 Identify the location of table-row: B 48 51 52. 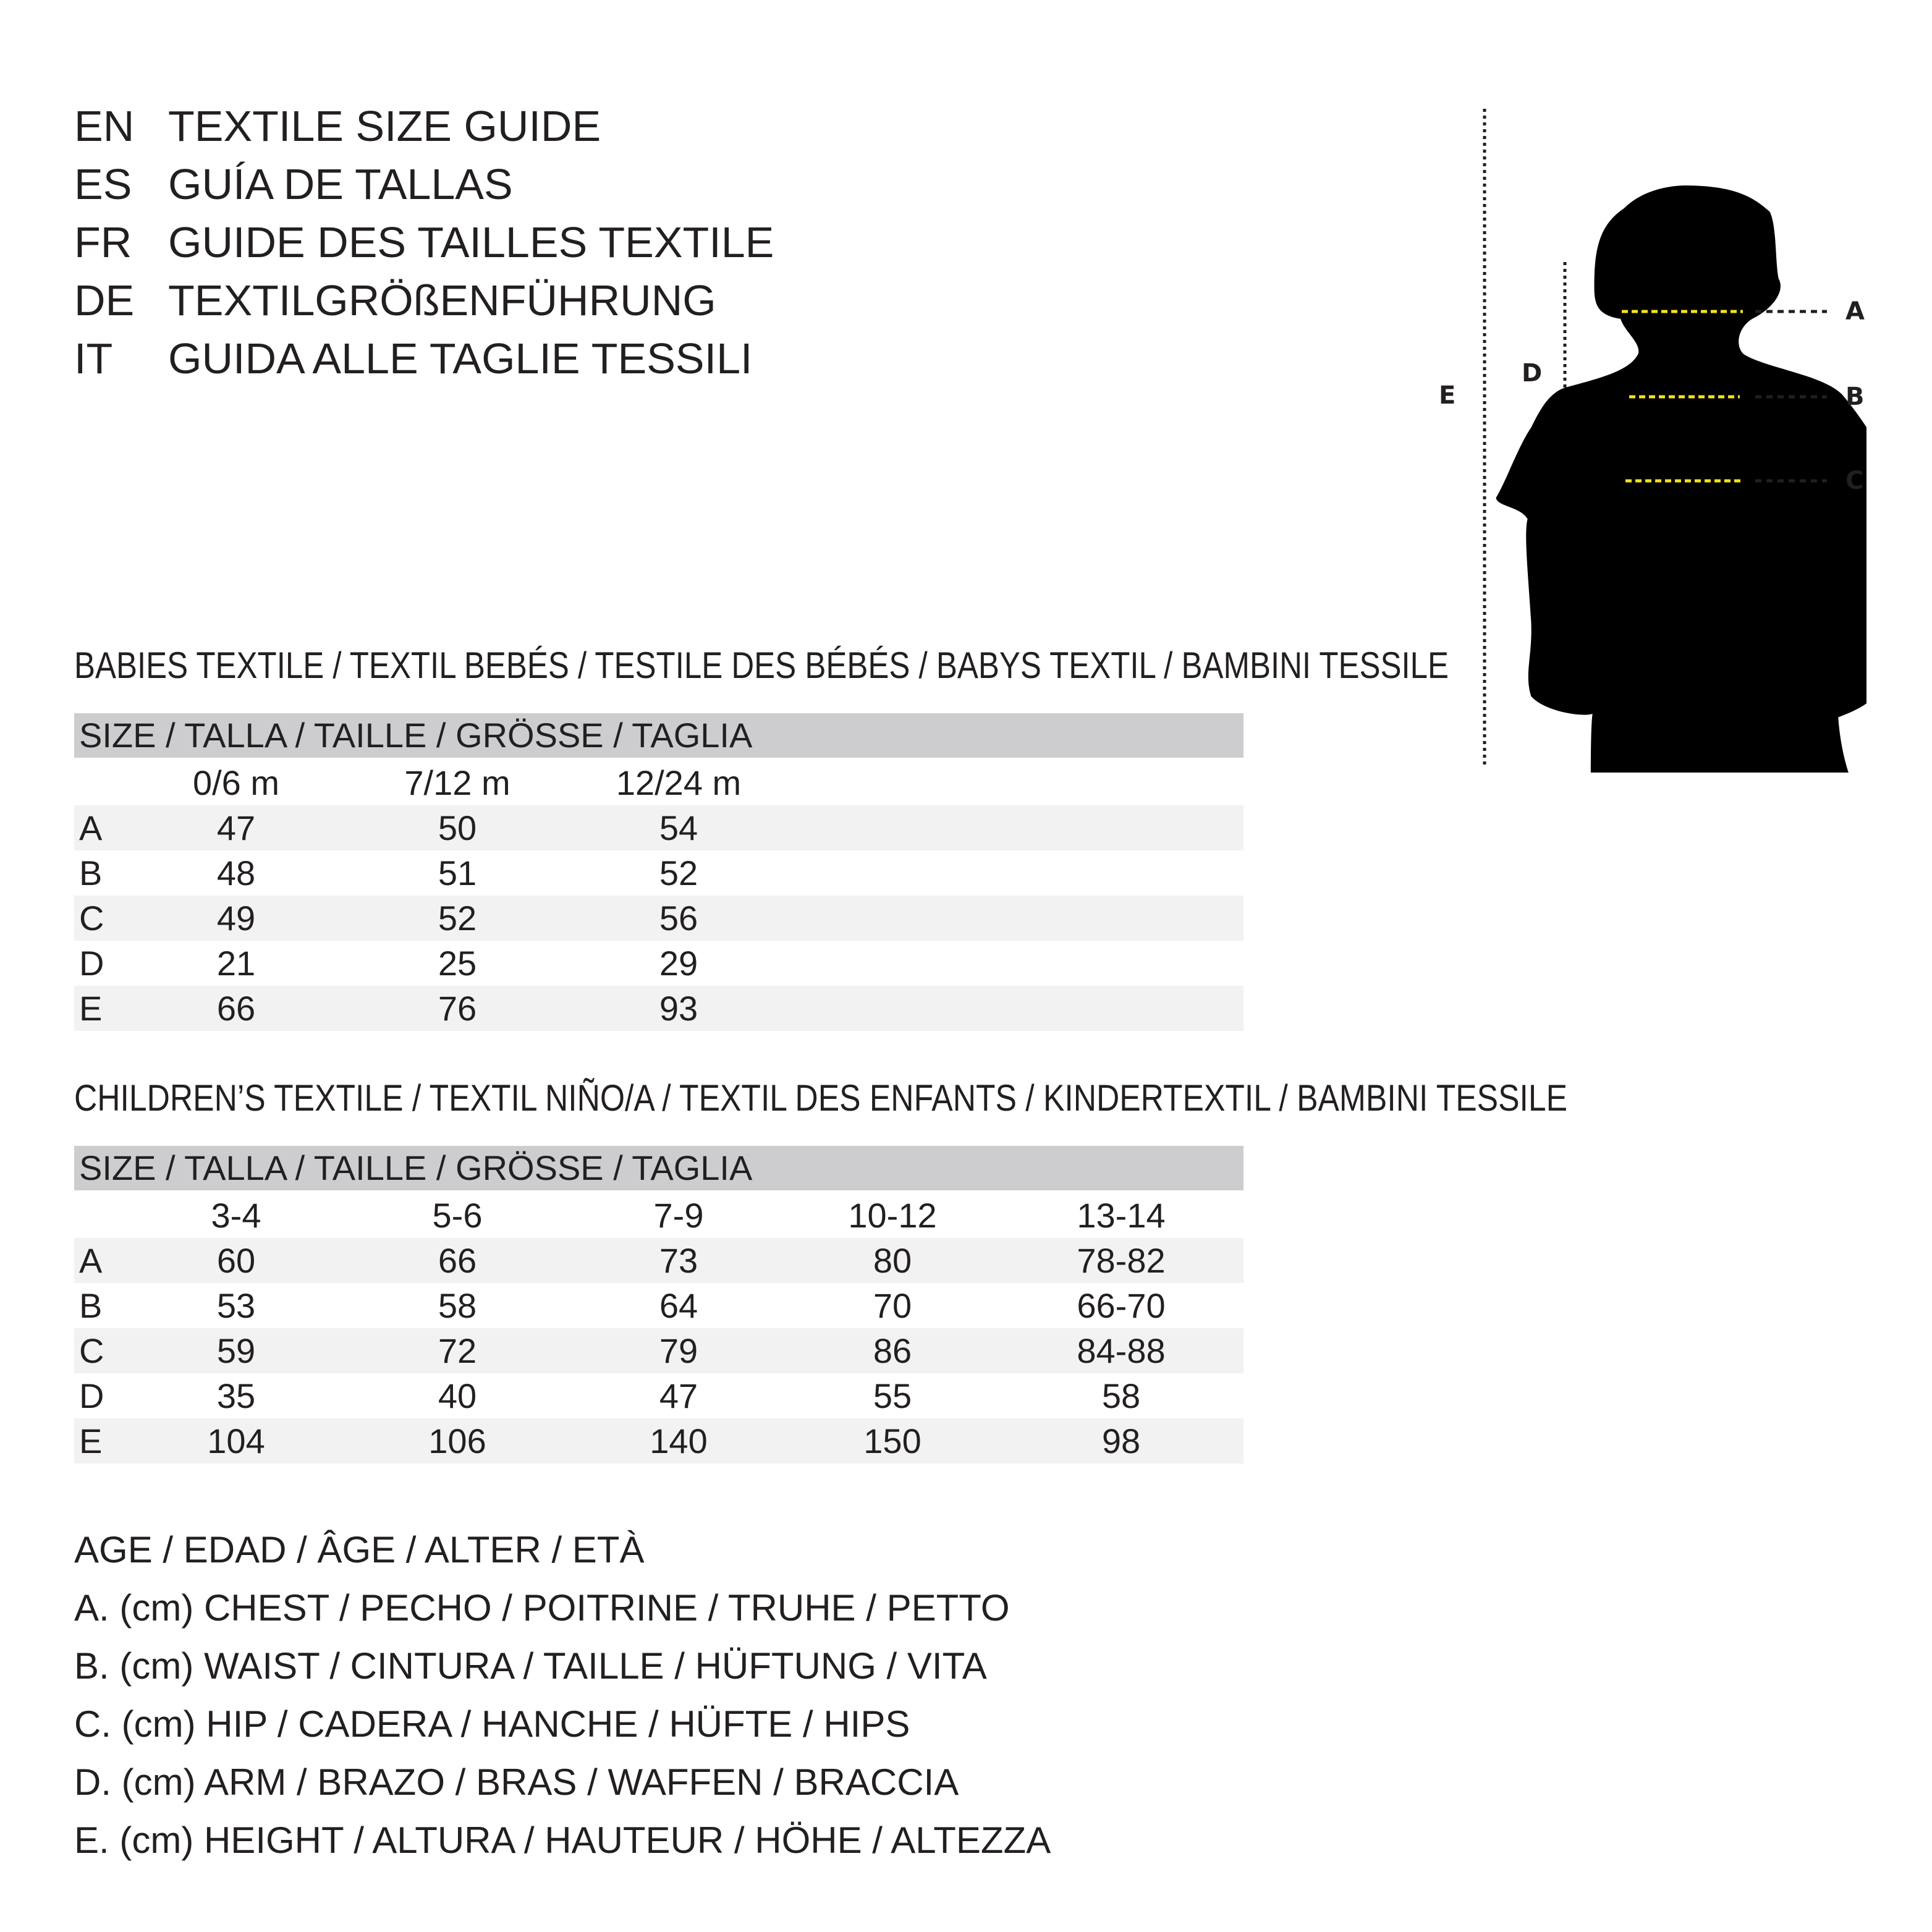
(659, 873).